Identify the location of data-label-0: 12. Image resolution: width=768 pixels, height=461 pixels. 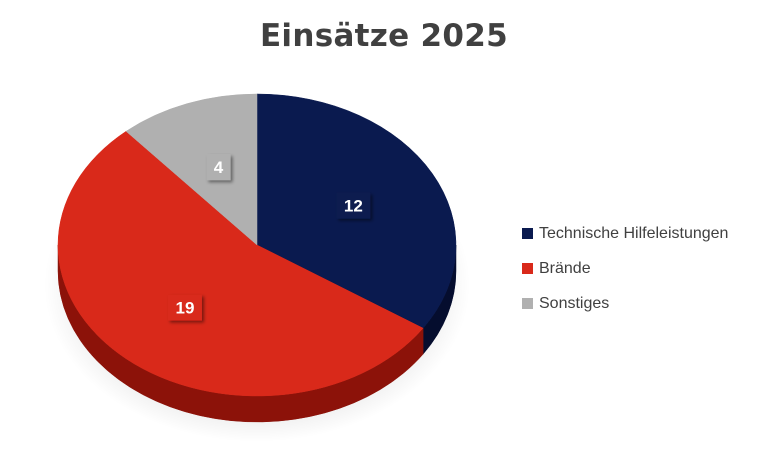
(353, 205).